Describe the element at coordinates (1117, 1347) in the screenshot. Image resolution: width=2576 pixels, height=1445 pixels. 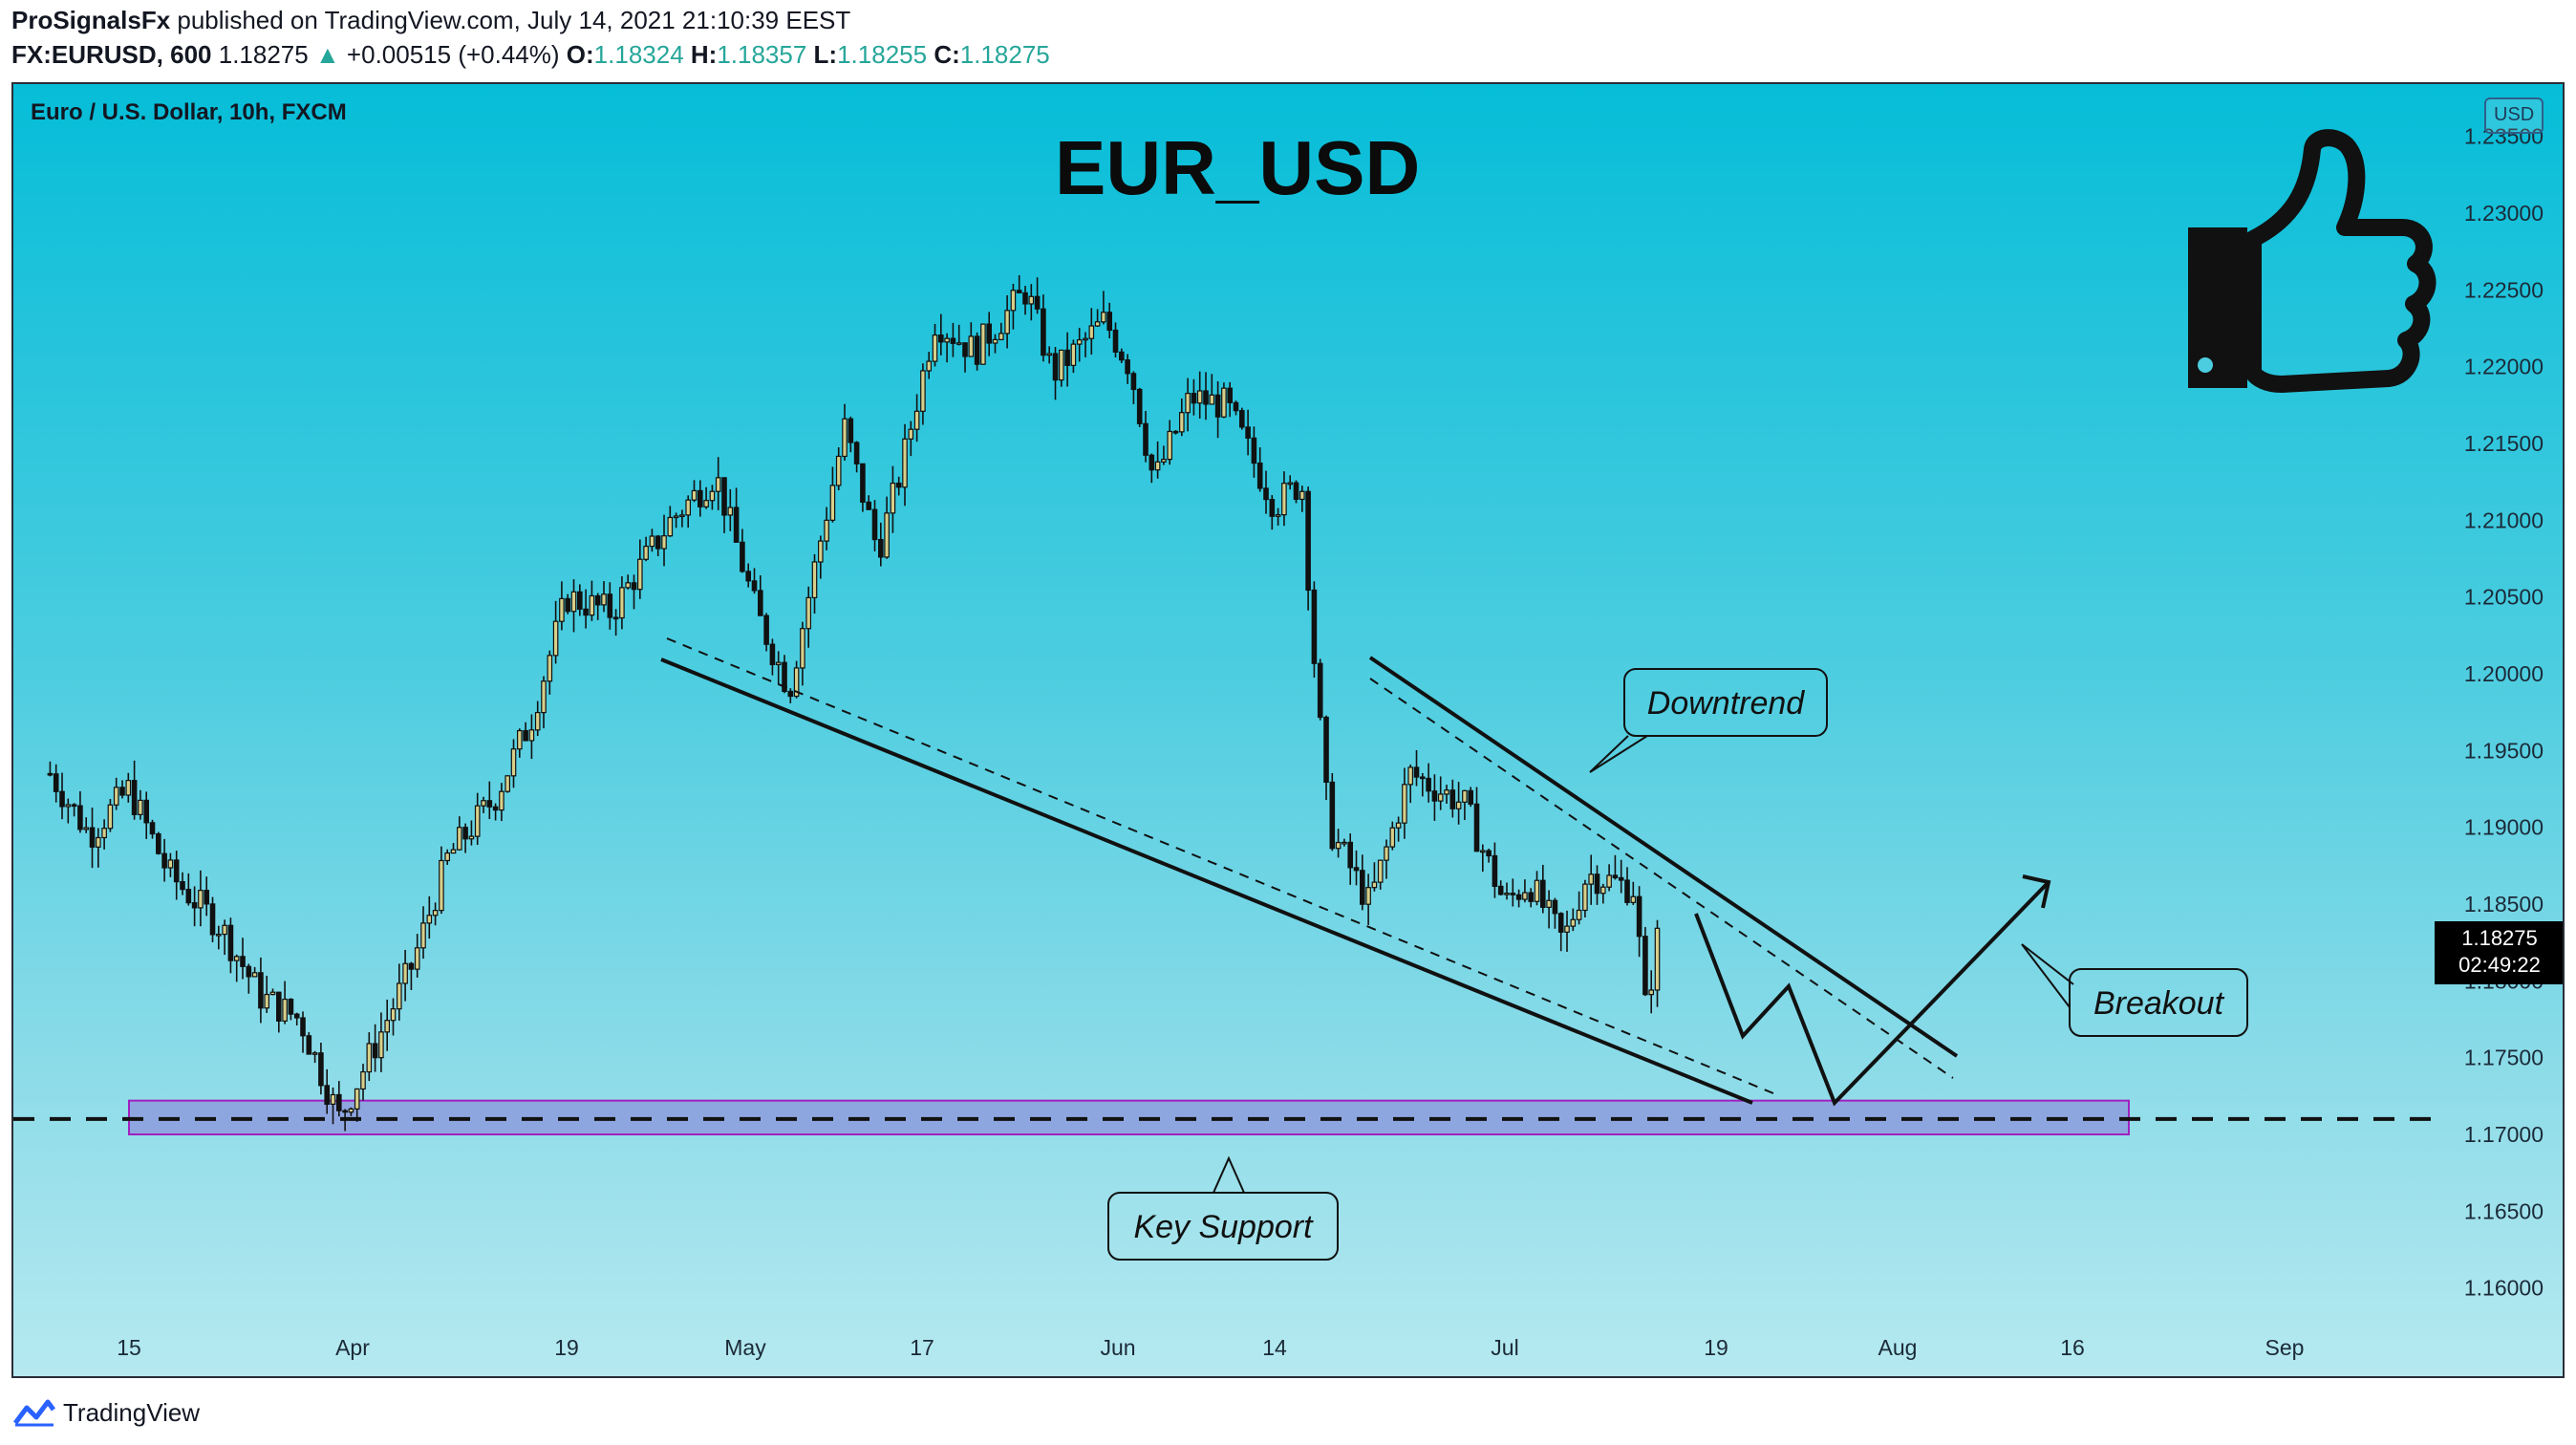
I see `time-tick-label: Jun` at that location.